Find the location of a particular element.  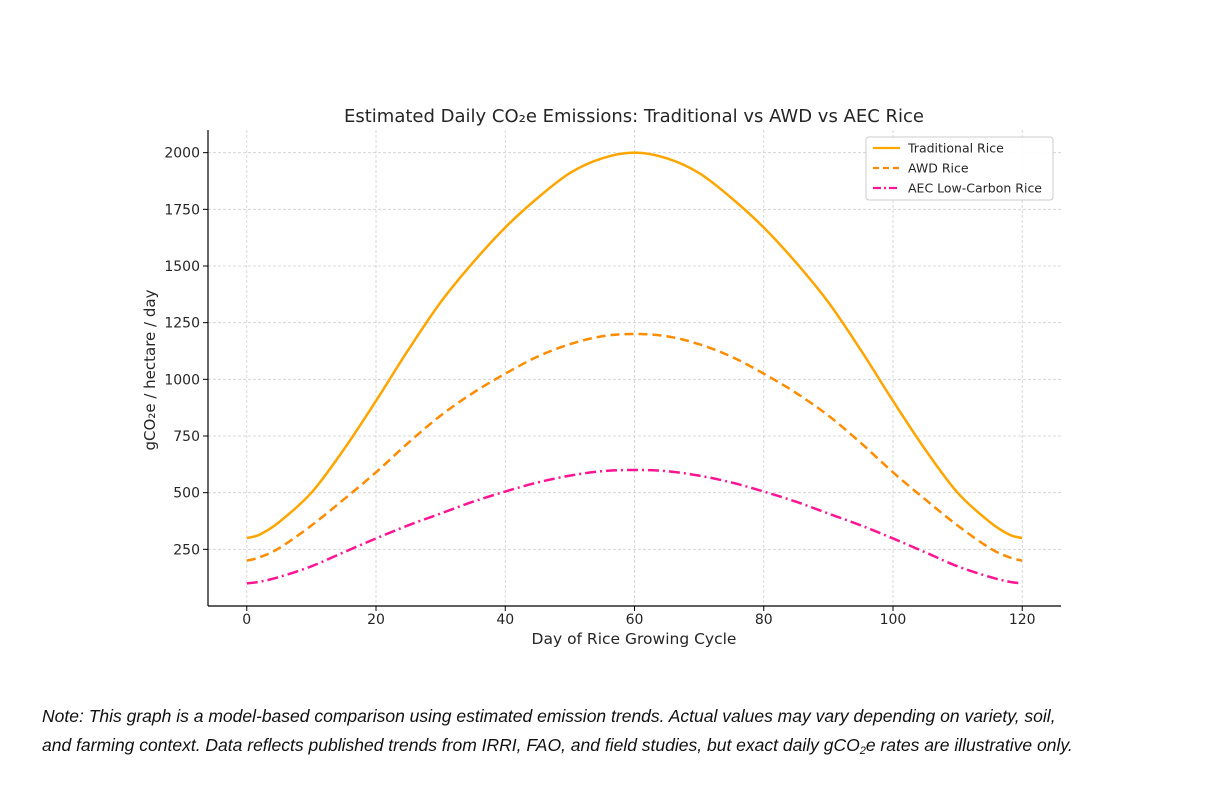

legend-box is located at coordinates (959, 168).